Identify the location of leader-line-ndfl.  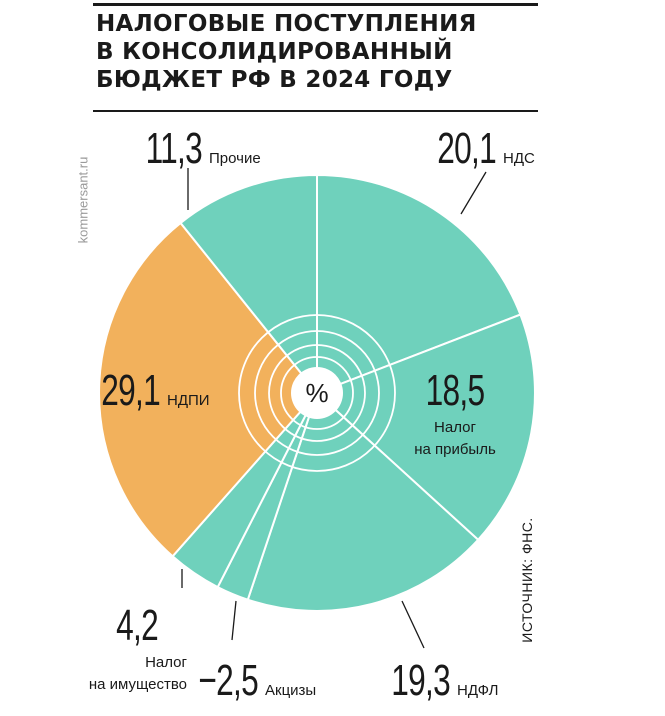
(413, 624).